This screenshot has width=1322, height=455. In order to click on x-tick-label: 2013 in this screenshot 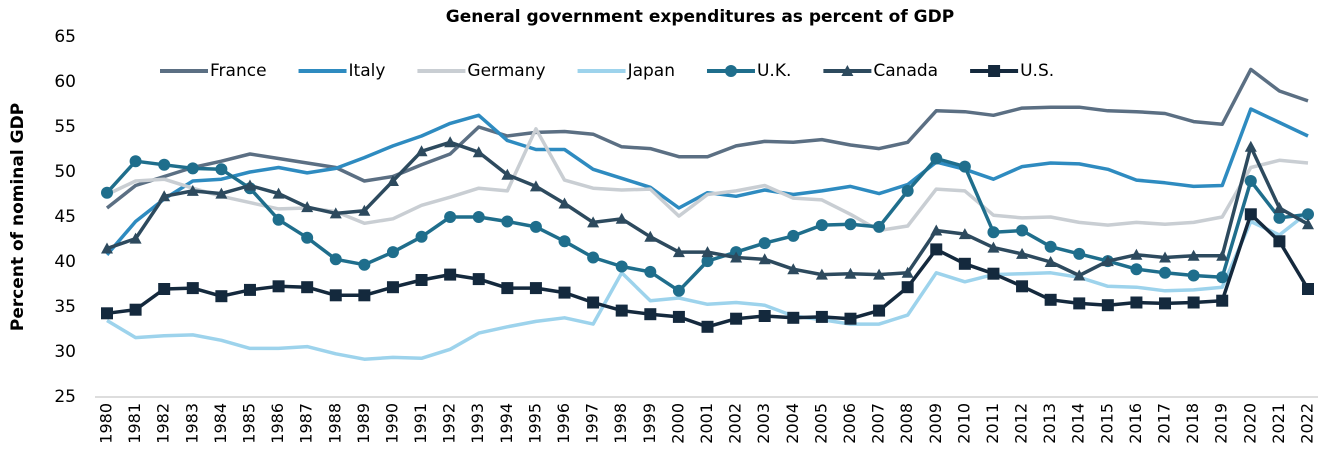, I will do `click(1049, 423)`.